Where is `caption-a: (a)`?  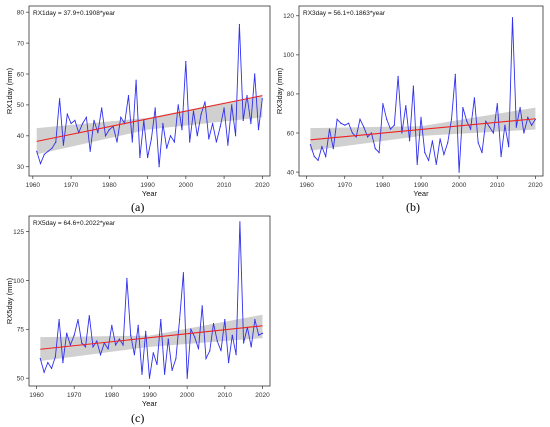
caption-a: (a) is located at coordinates (138, 207).